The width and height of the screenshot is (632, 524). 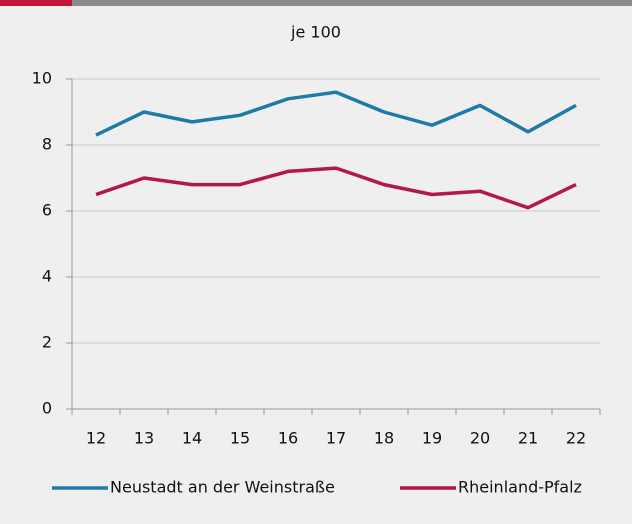 I want to click on x-tick-label: 13, so click(x=144, y=438).